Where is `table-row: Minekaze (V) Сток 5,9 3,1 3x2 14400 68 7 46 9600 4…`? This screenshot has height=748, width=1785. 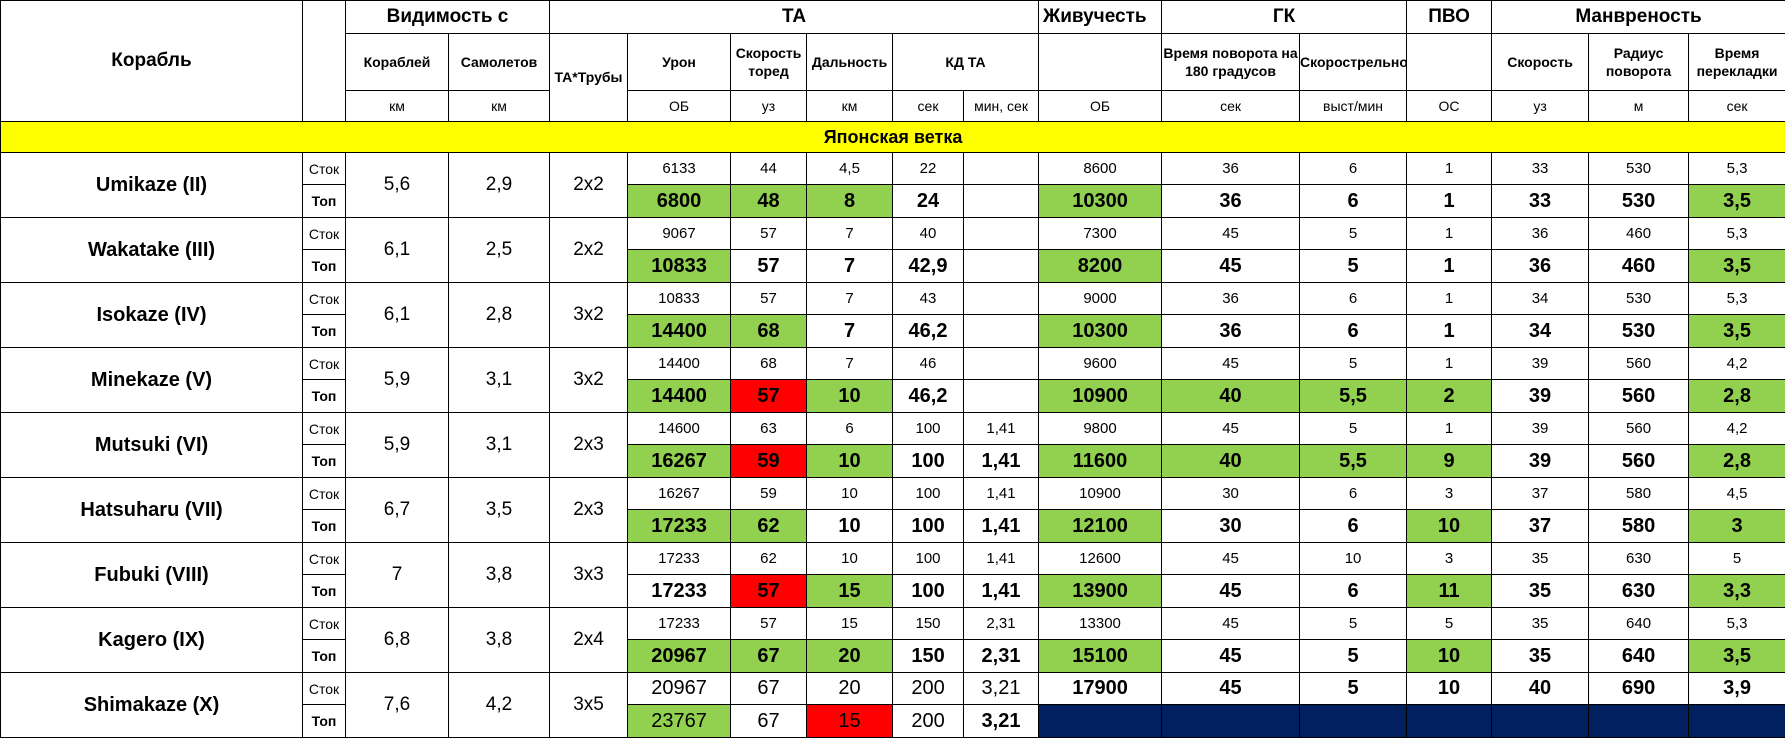 table-row: Minekaze (V) Сток 5,9 3,1 3x2 14400 68 7 46 9600 4… is located at coordinates (892, 380).